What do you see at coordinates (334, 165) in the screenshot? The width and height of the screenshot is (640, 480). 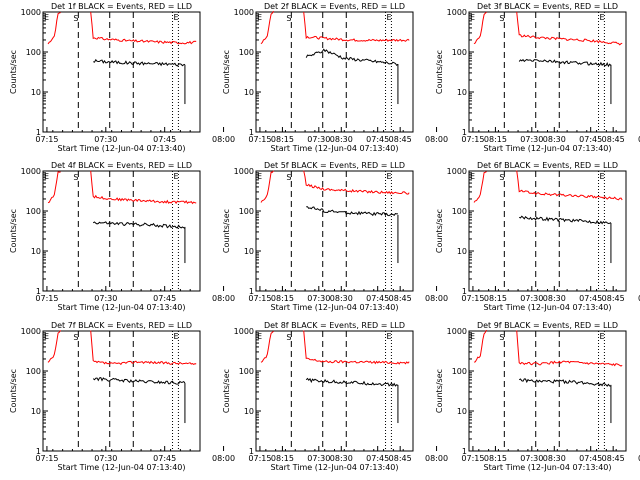 I see `panel-title: Det 5f BLACK = Events, RED = LLD` at bounding box center [334, 165].